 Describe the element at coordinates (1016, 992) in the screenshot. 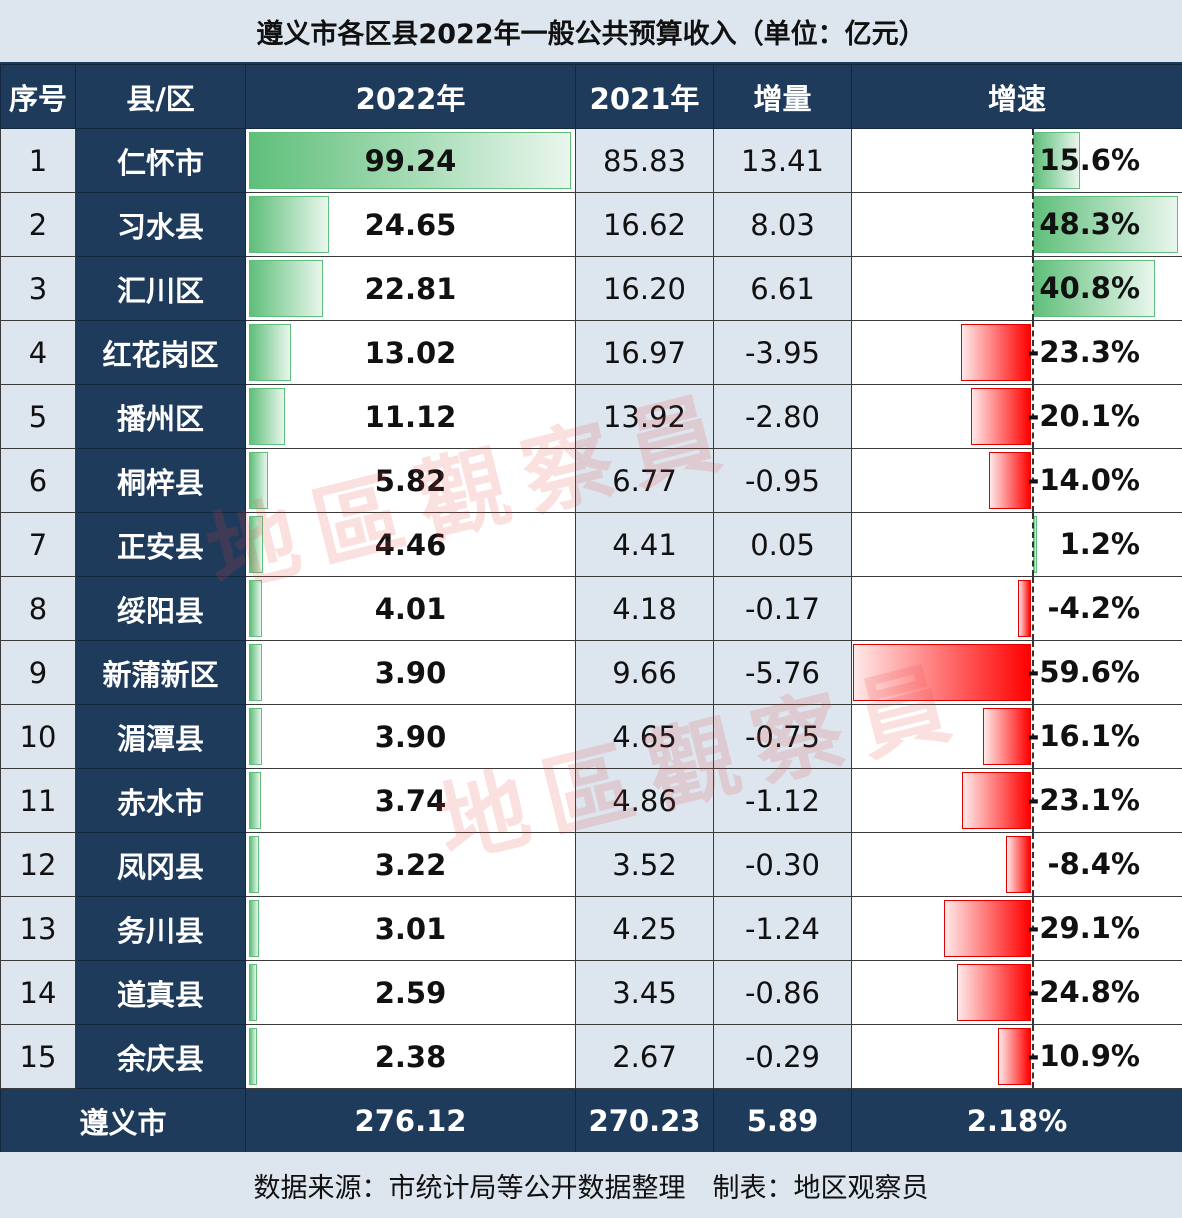

I see `row-rate: -24.8%` at that location.